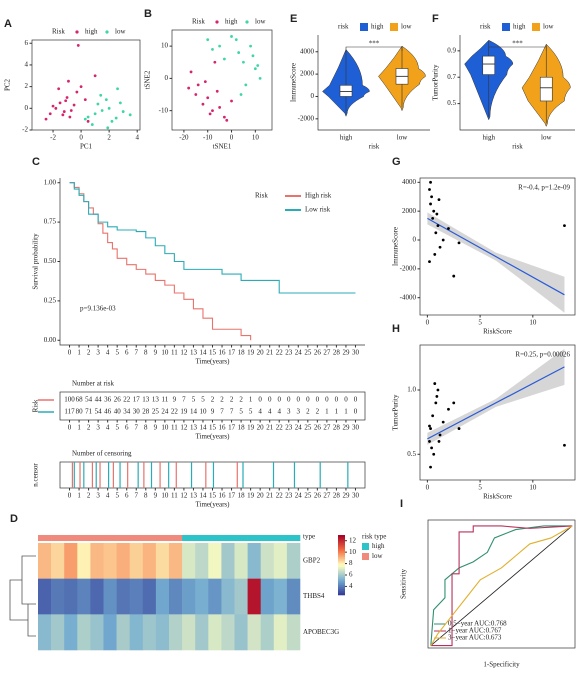 This screenshot has height=687, width=582. What do you see at coordinates (213, 400) in the screenshot?
I see `at-risk-count: 2` at bounding box center [213, 400].